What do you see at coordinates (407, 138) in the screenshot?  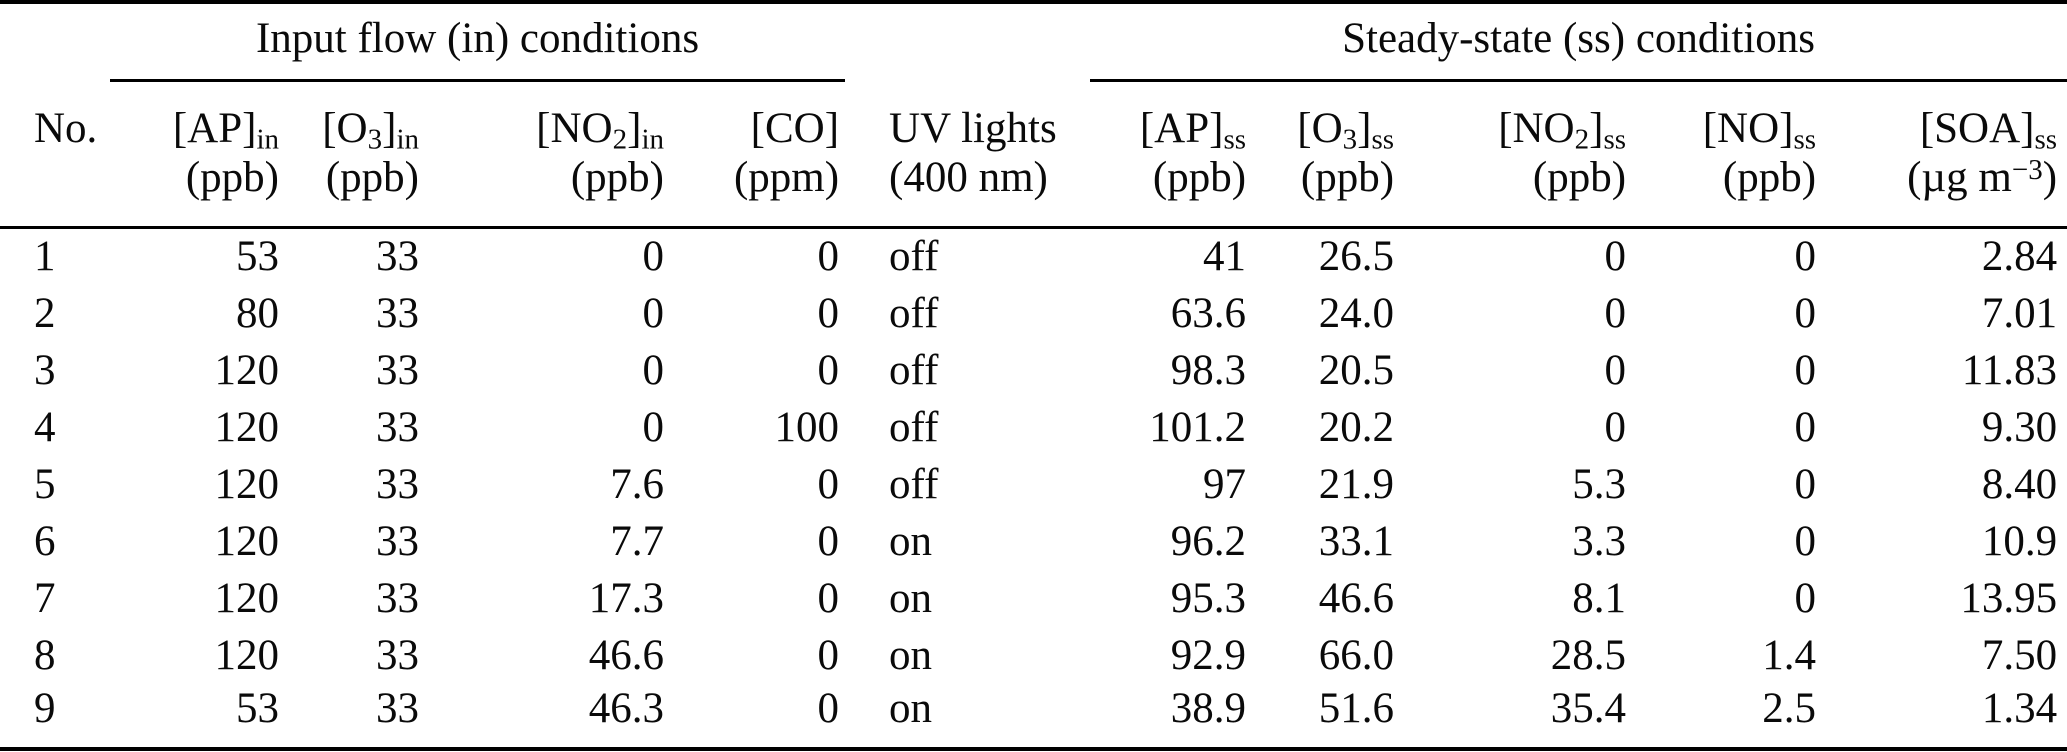 I see `subscript: in` at bounding box center [407, 138].